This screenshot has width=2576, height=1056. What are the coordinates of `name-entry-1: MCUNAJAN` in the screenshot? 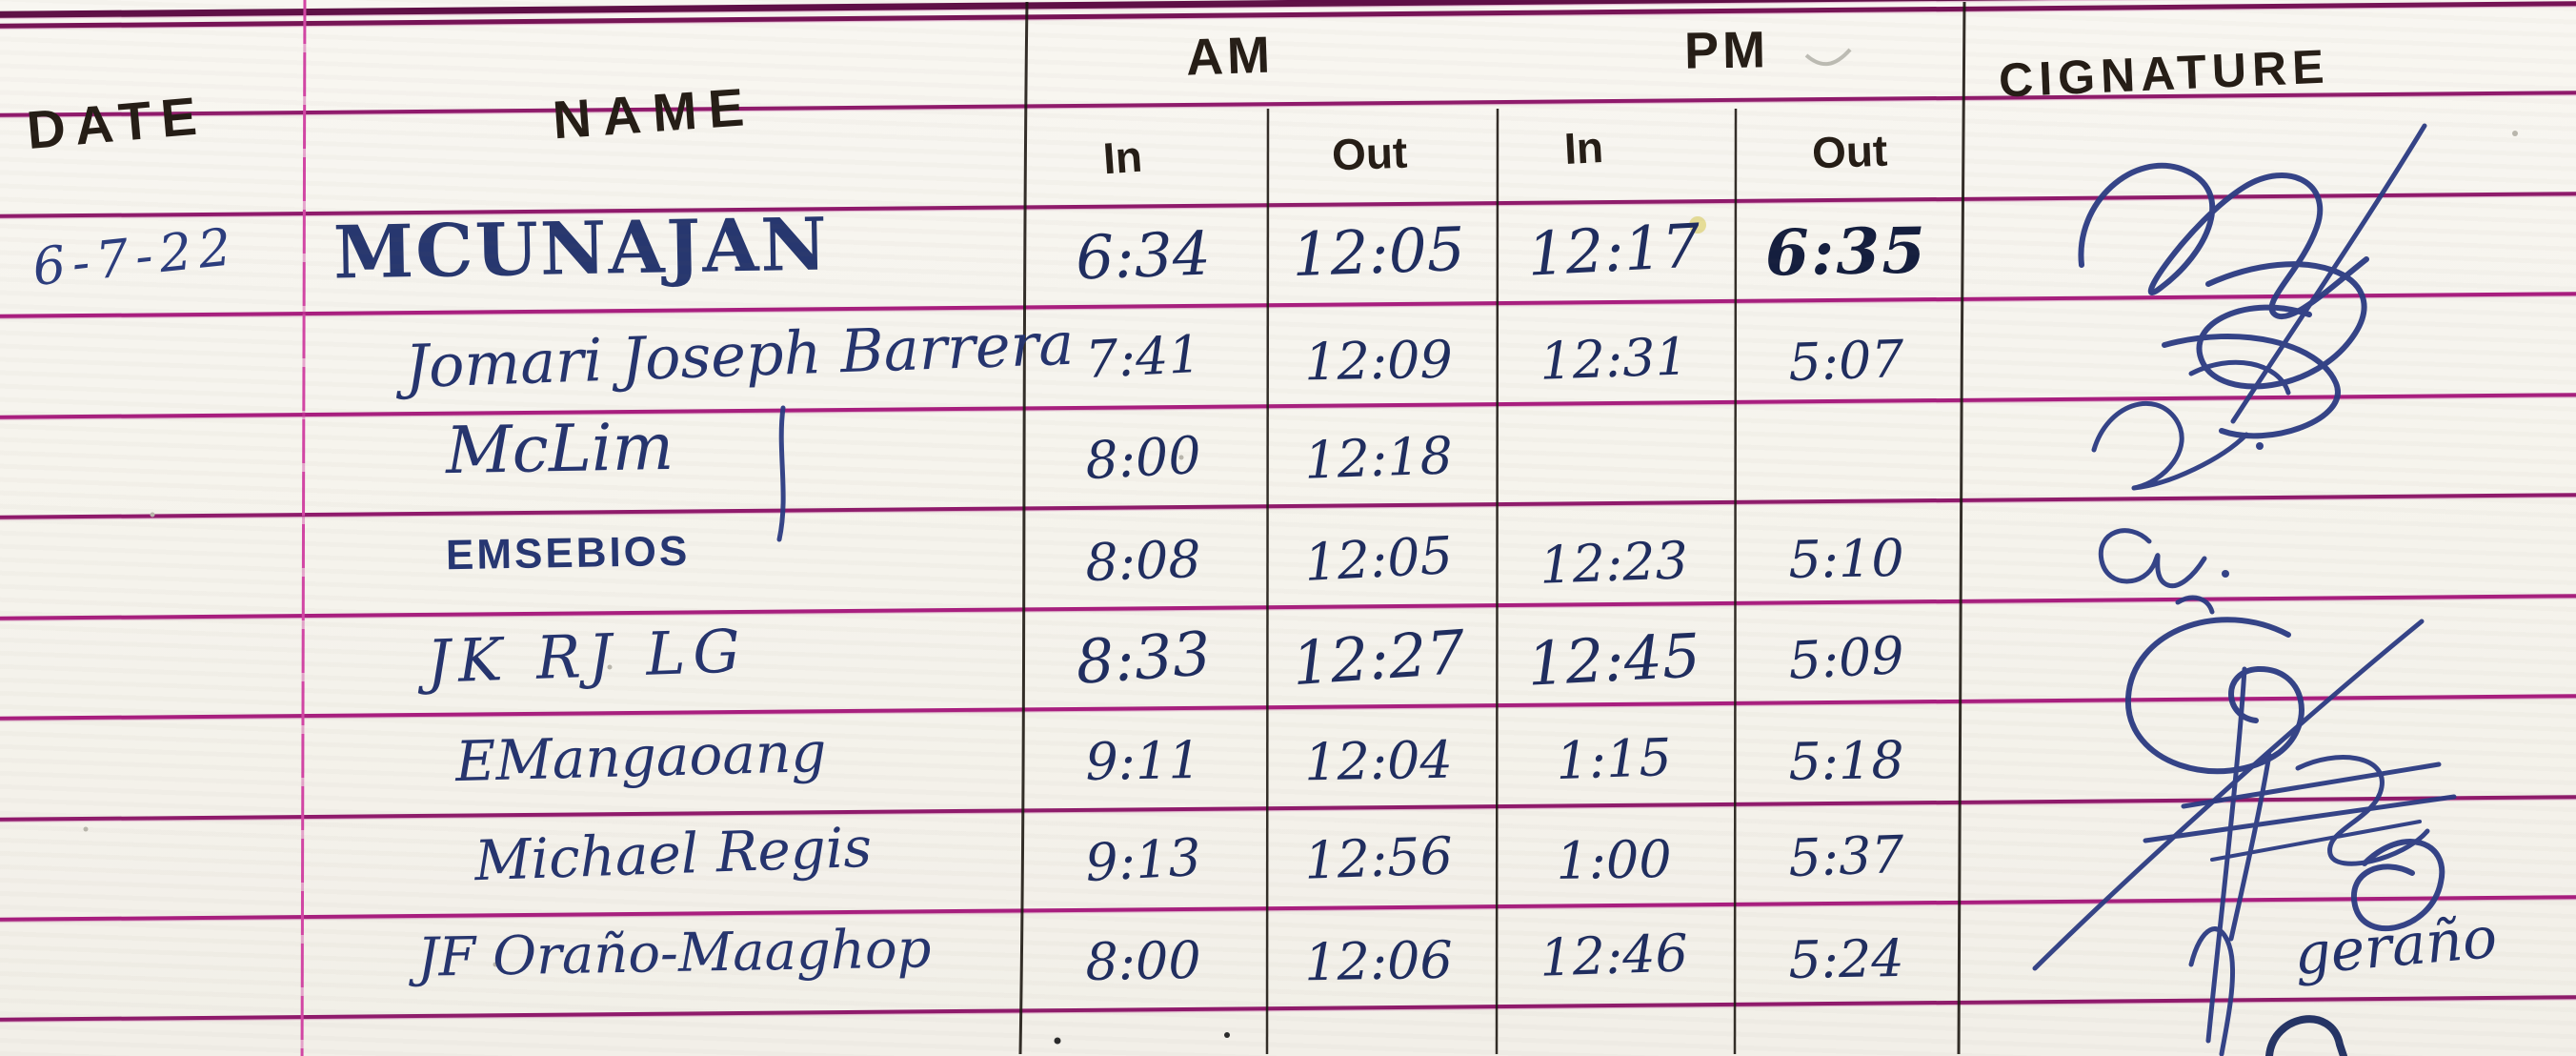 It's located at (581, 248).